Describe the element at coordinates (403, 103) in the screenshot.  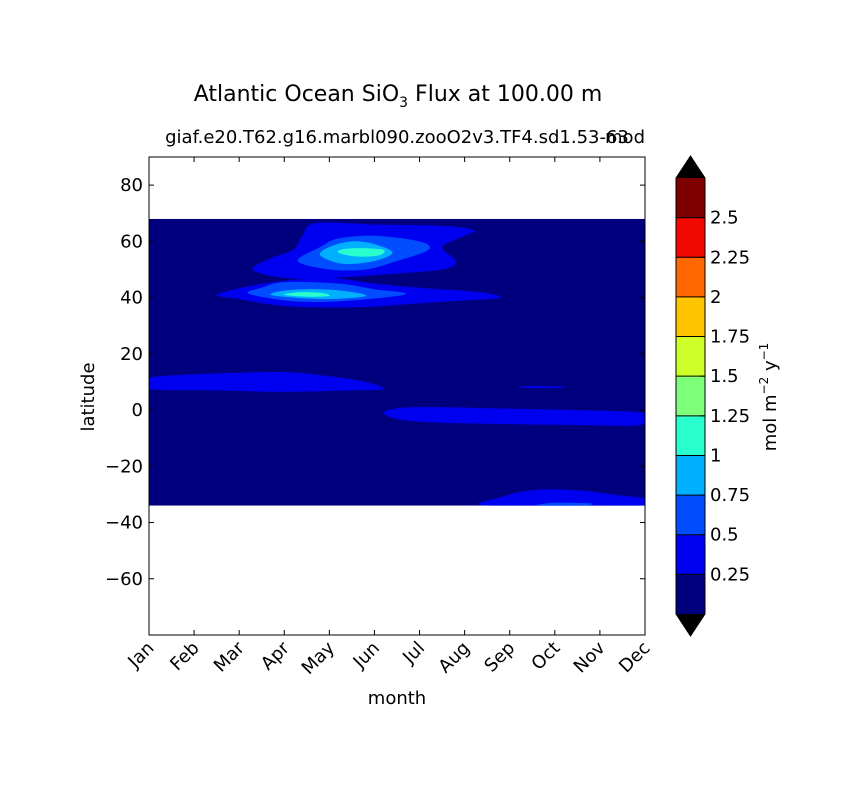
I see `chart-title-sub: 3` at that location.